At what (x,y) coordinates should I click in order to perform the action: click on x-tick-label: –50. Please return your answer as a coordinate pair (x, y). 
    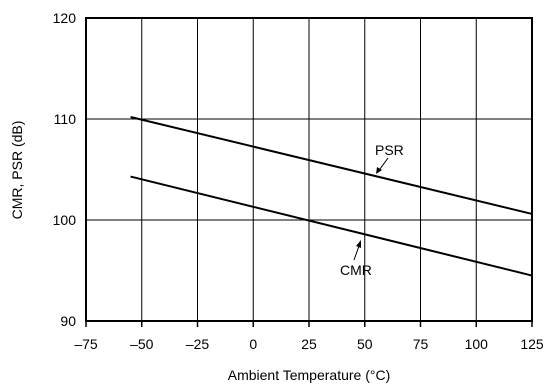
    Looking at the image, I should click on (142, 344).